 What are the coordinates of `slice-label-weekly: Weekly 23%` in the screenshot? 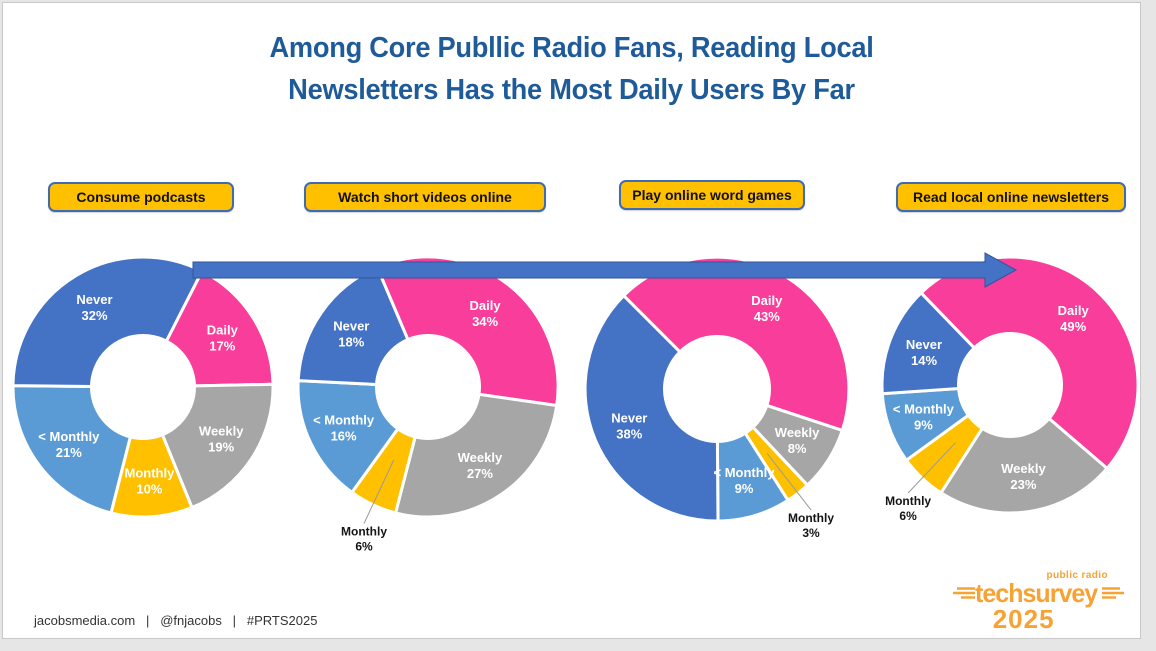 It's located at (1023, 476).